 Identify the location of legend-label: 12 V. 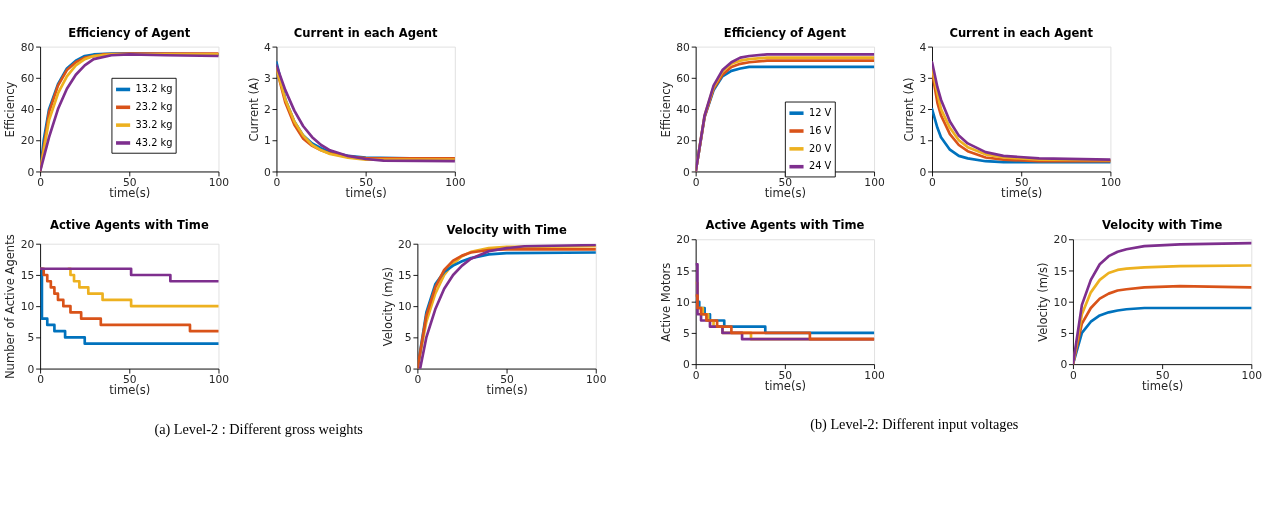
(820, 112).